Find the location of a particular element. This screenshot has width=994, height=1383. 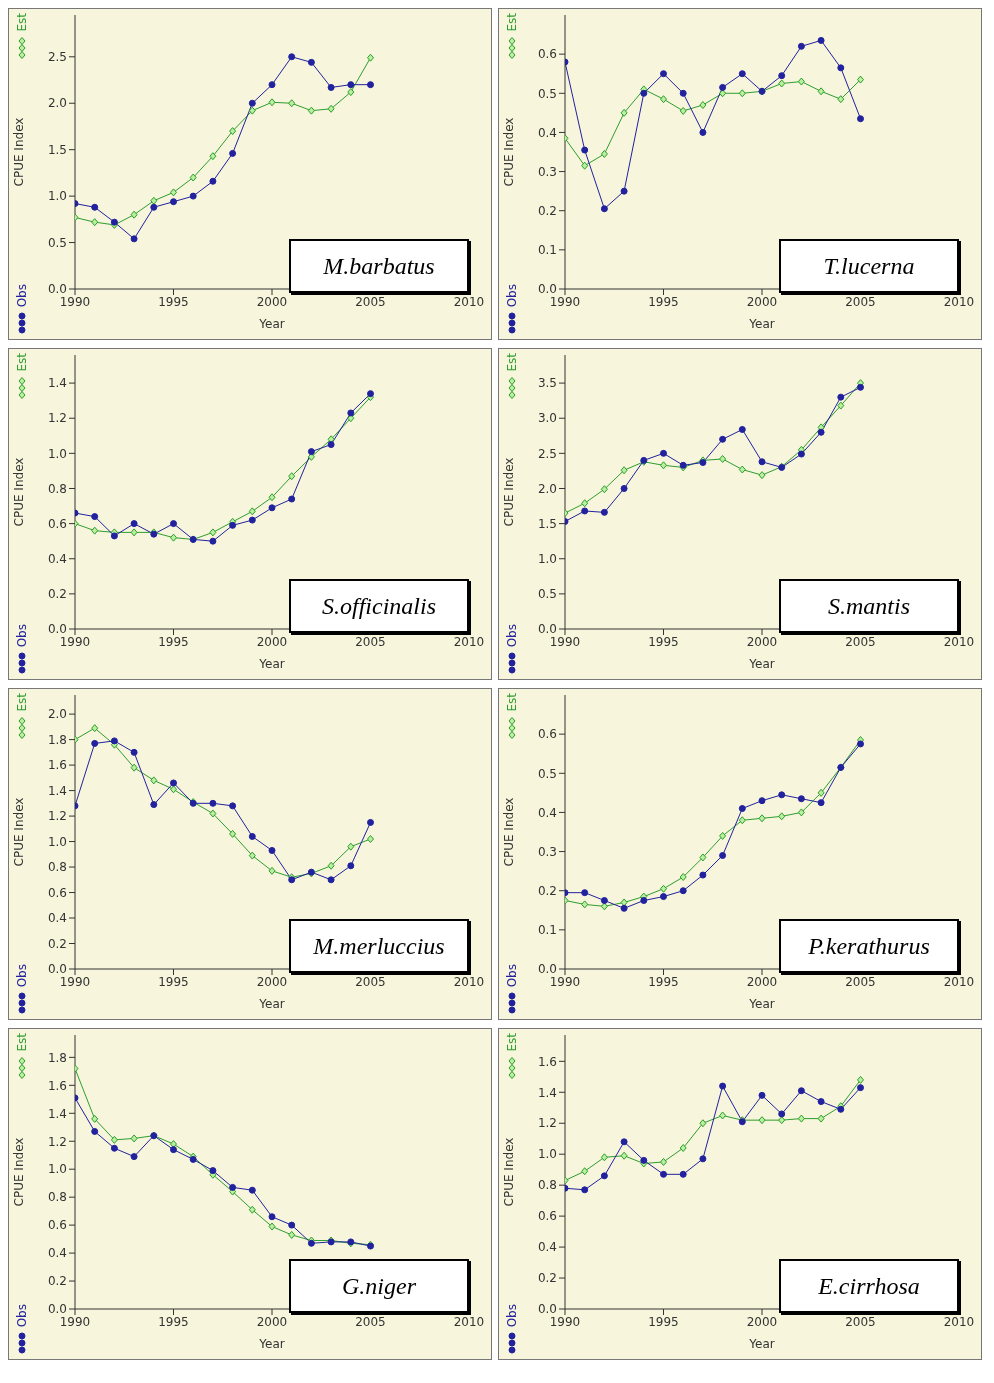

y-tick-label: 0.3 is located at coordinates (547, 171).